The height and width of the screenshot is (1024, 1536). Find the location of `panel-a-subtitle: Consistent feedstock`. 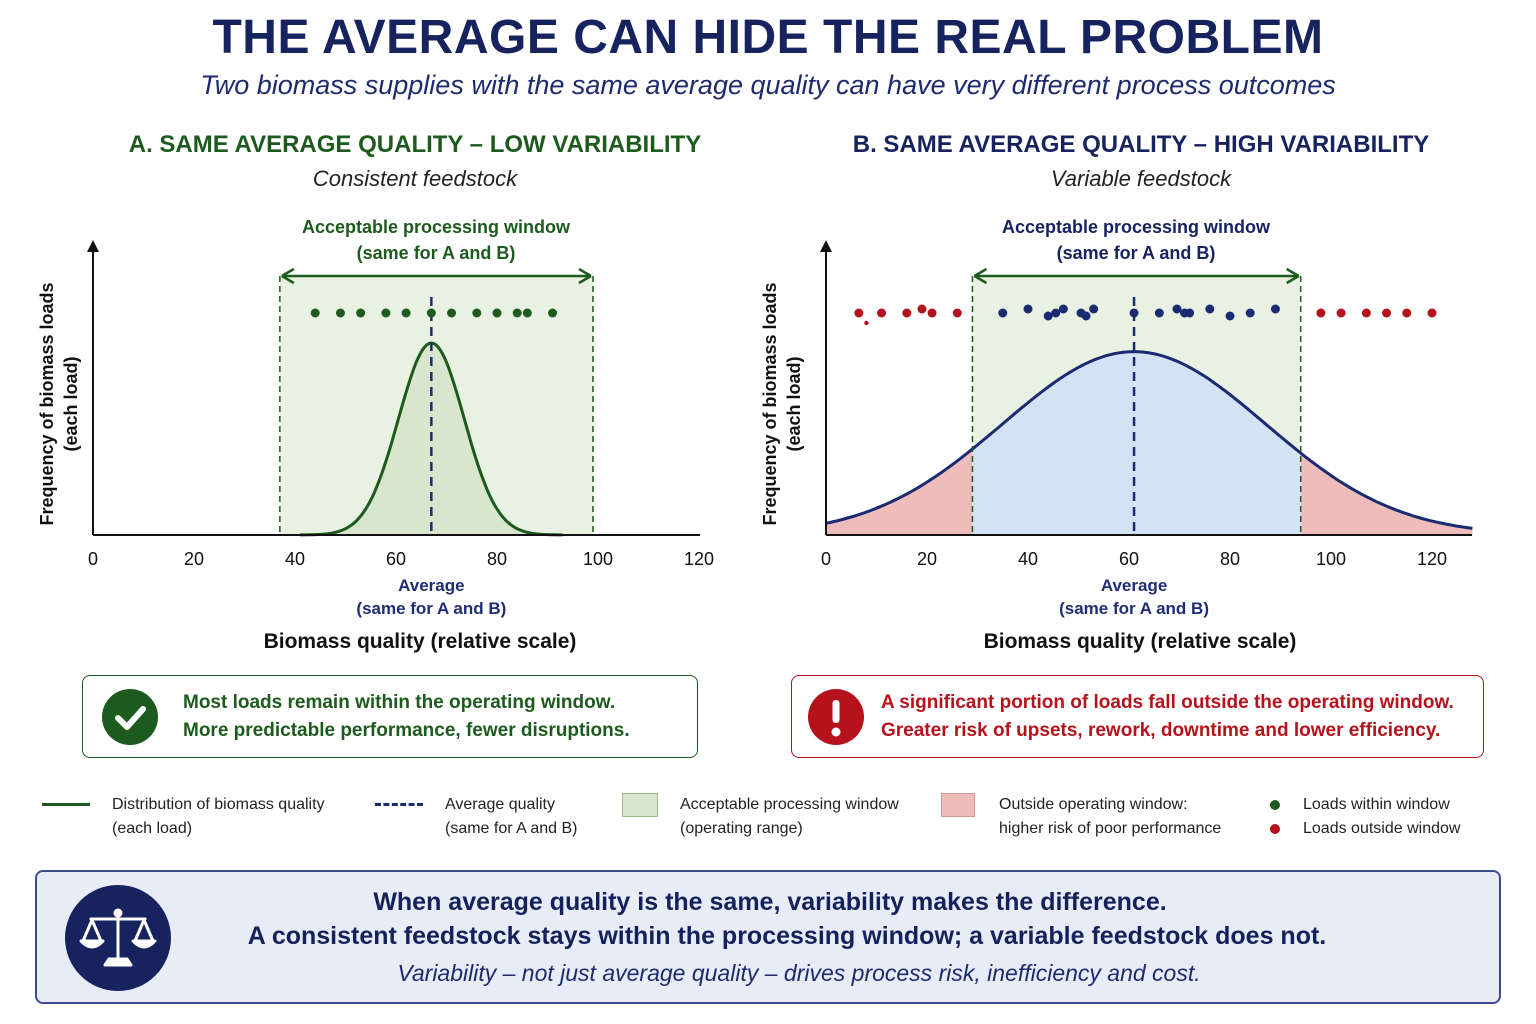

panel-a-subtitle: Consistent feedstock is located at coordinates (415, 178).